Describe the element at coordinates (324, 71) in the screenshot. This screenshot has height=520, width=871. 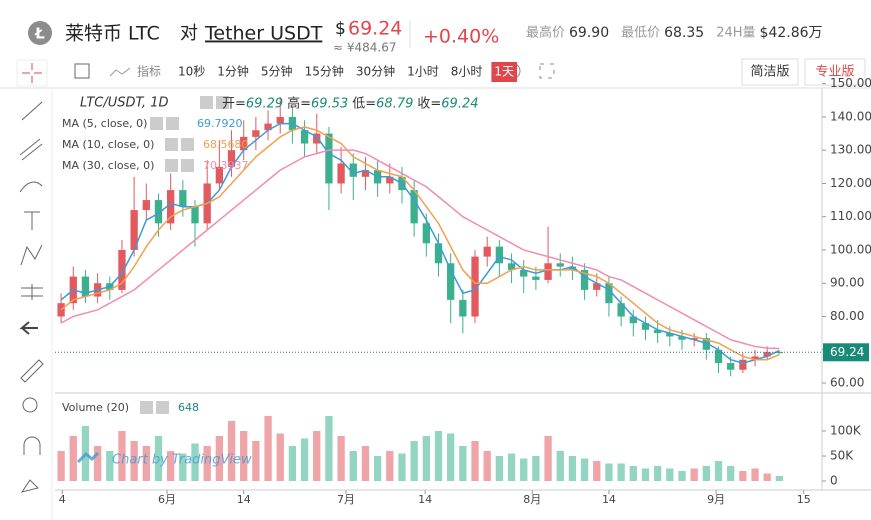
I see `interval-button: 15分钟` at that location.